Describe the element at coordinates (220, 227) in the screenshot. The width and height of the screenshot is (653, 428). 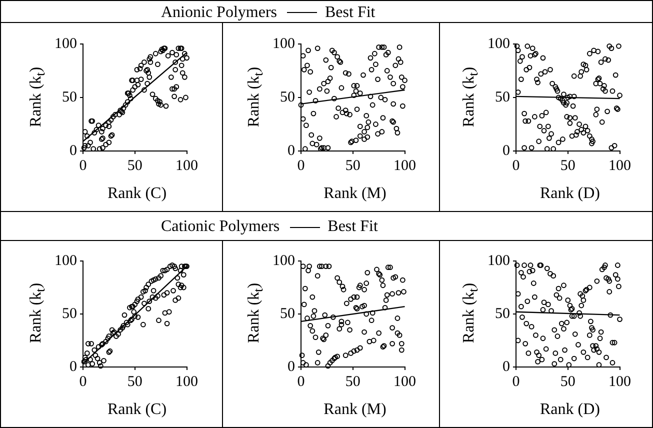
I see `text: Cationic Polymers` at that location.